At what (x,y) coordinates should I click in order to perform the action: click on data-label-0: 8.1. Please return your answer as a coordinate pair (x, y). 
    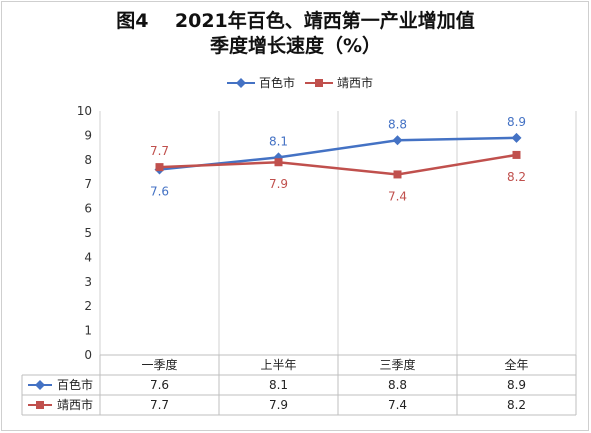
    Looking at the image, I should click on (278, 141).